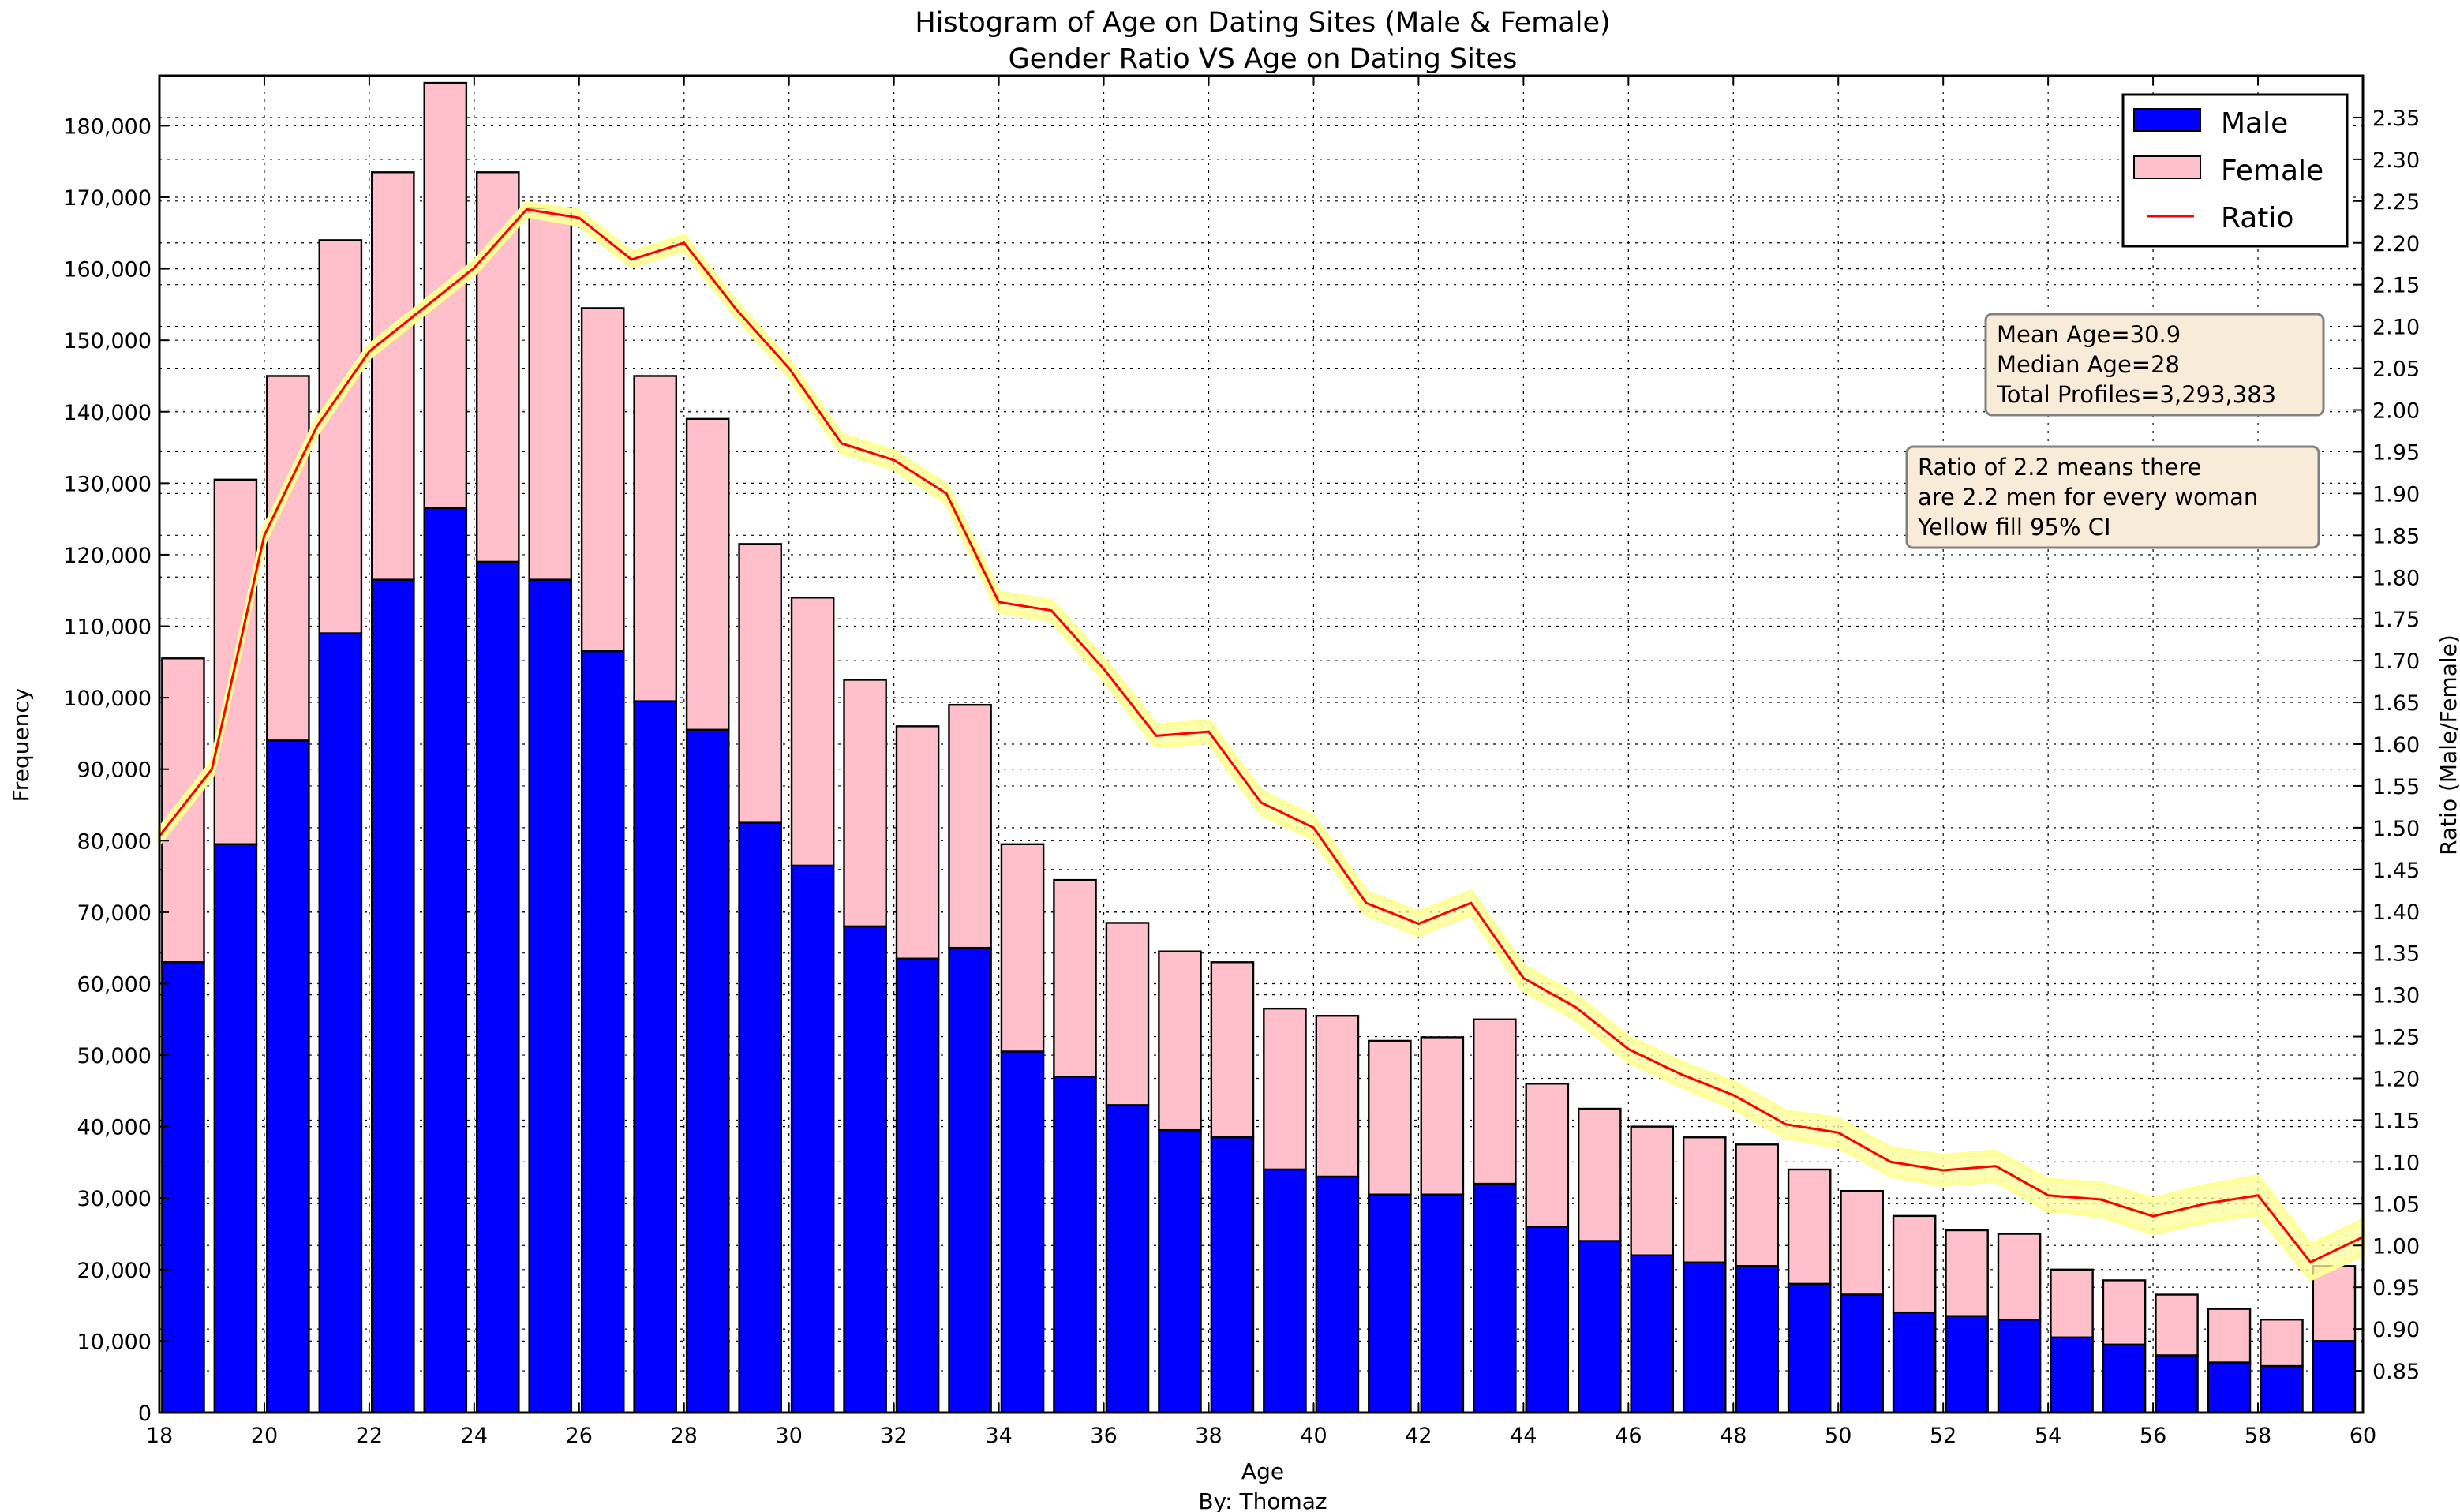  What do you see at coordinates (159, 1436) in the screenshot?
I see `x-tick-label: 18` at bounding box center [159, 1436].